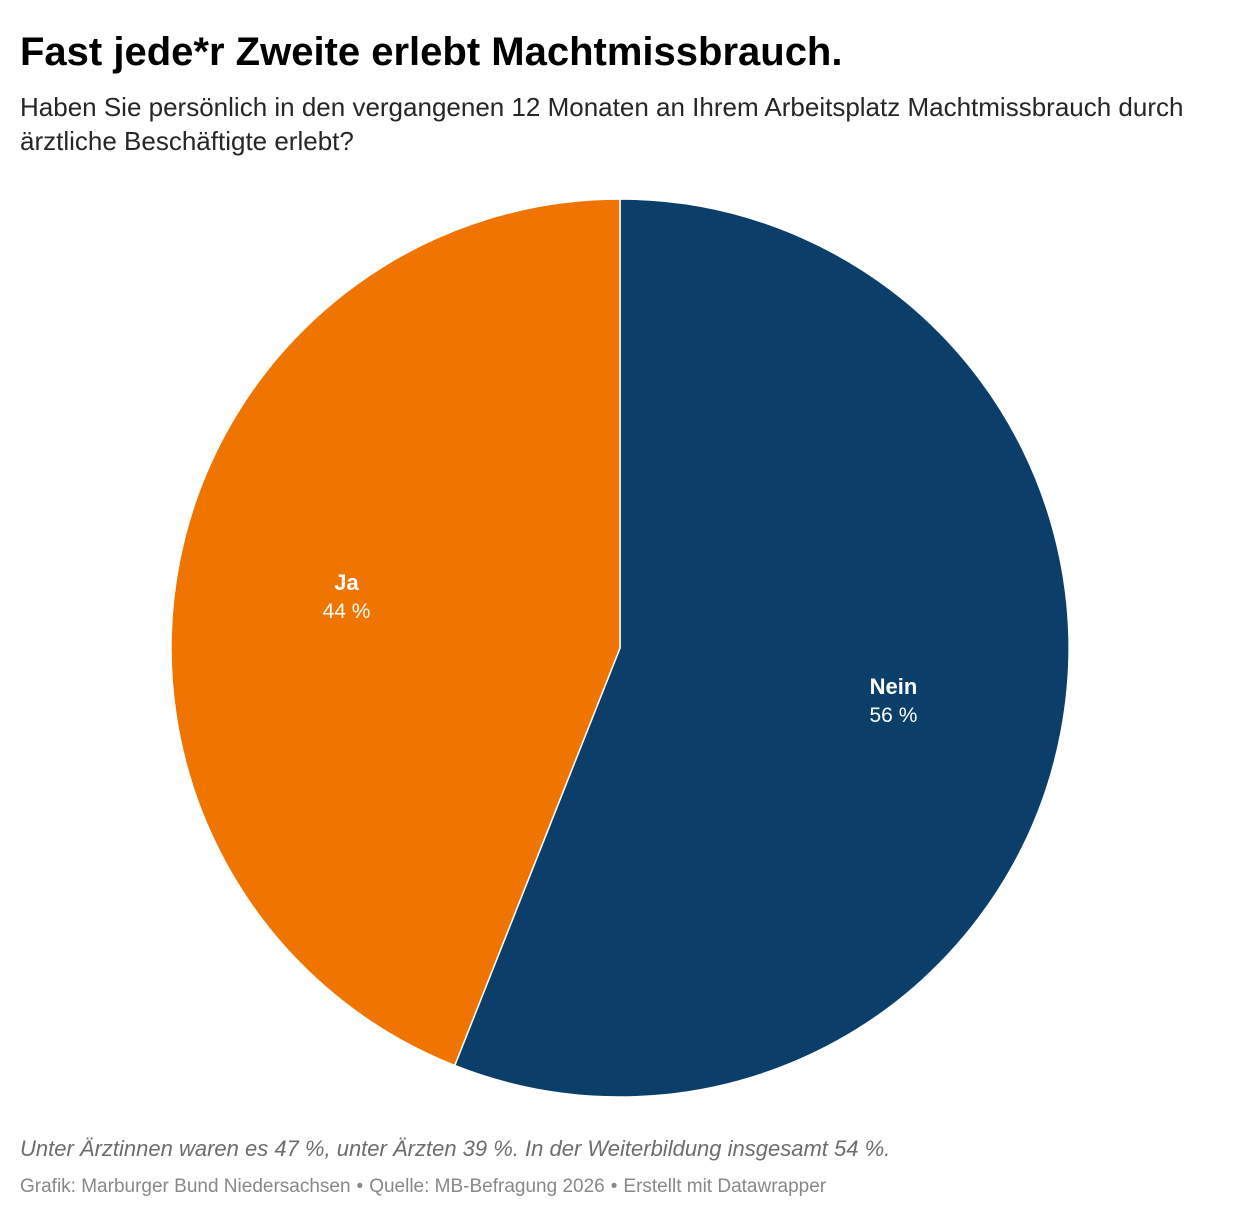  Describe the element at coordinates (346, 582) in the screenshot. I see `slice-label-ja: Ja` at that location.